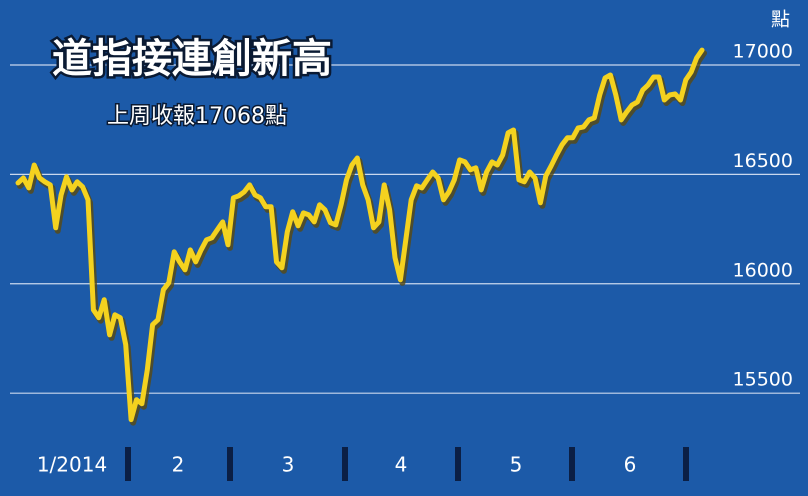 The width and height of the screenshot is (808, 496). I want to click on y-tick-label: 16000, so click(763, 270).